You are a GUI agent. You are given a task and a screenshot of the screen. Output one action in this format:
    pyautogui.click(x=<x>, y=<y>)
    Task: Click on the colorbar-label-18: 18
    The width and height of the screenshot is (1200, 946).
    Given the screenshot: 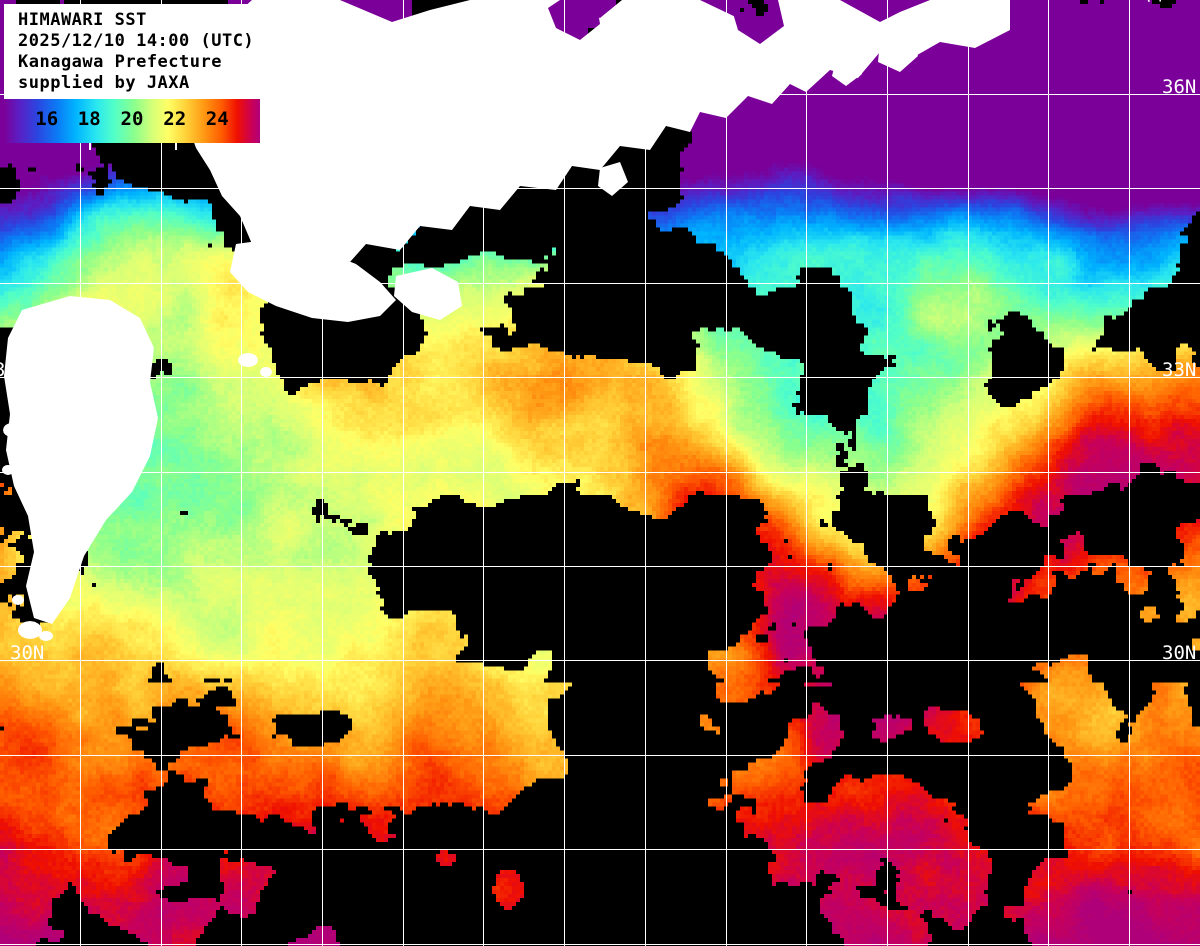 What is the action you would take?
    pyautogui.click(x=89, y=119)
    